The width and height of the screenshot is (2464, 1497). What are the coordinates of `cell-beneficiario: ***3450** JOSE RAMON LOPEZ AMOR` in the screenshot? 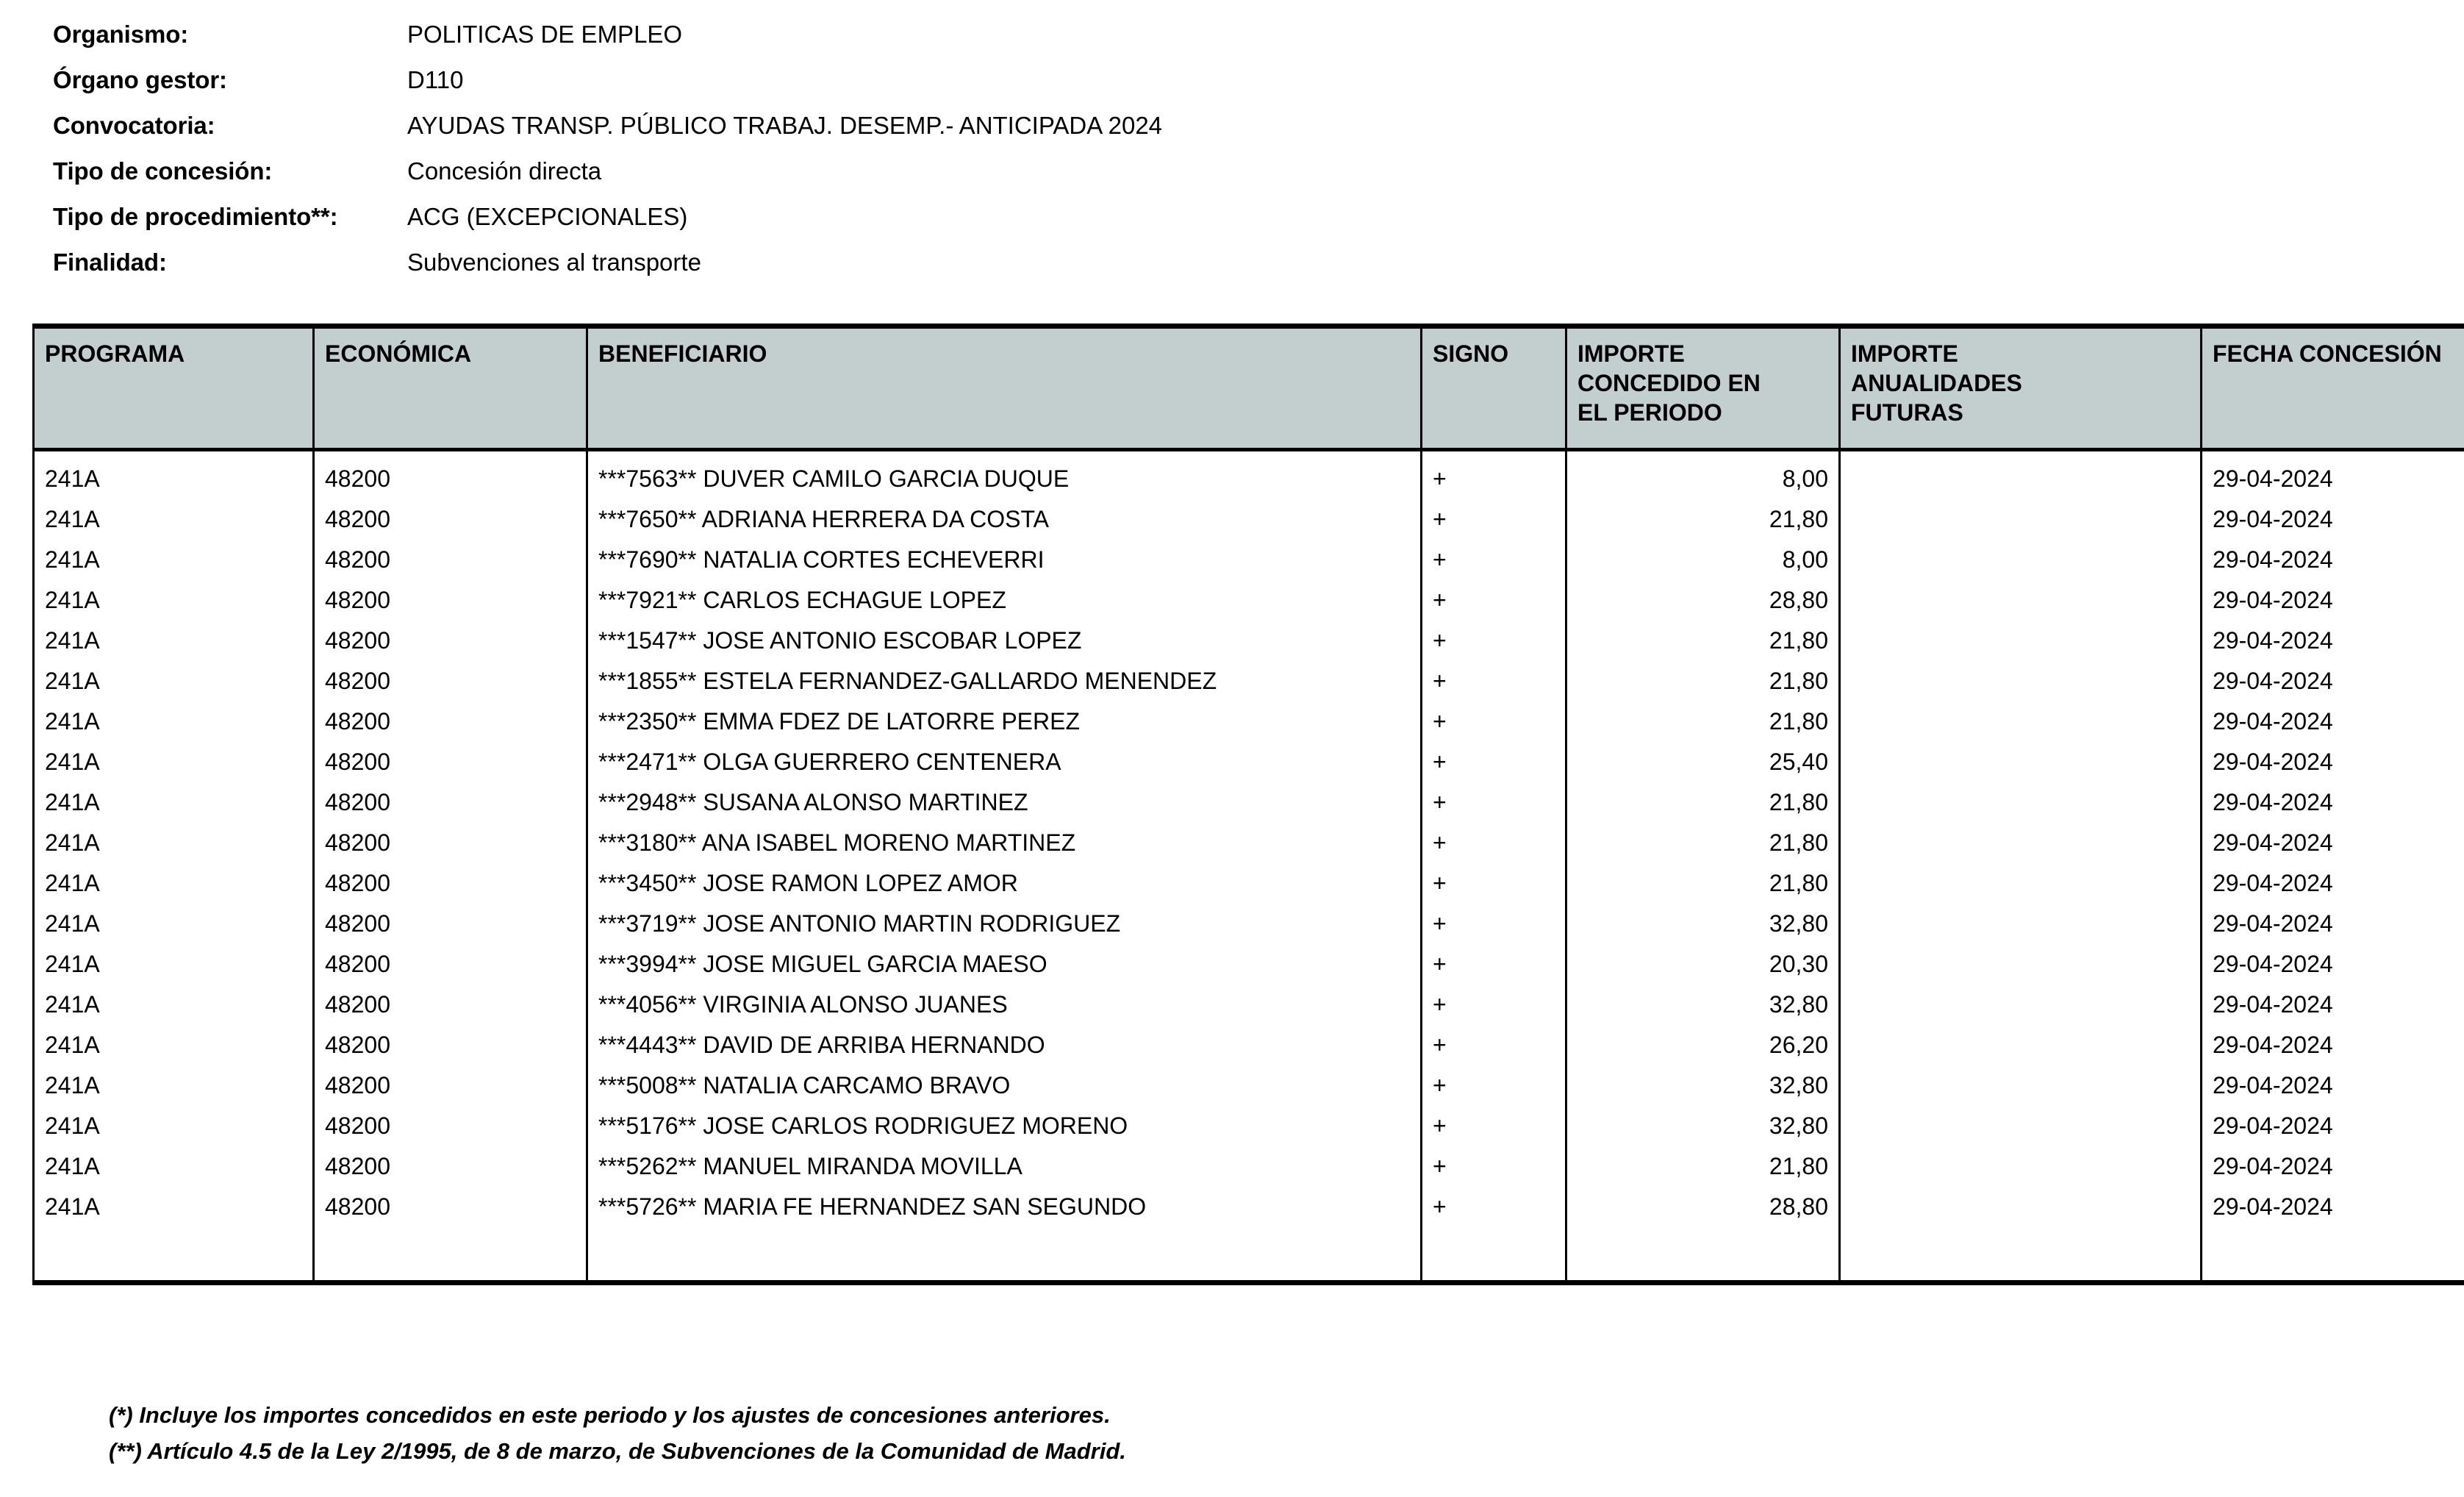 It's located at (1004, 883).